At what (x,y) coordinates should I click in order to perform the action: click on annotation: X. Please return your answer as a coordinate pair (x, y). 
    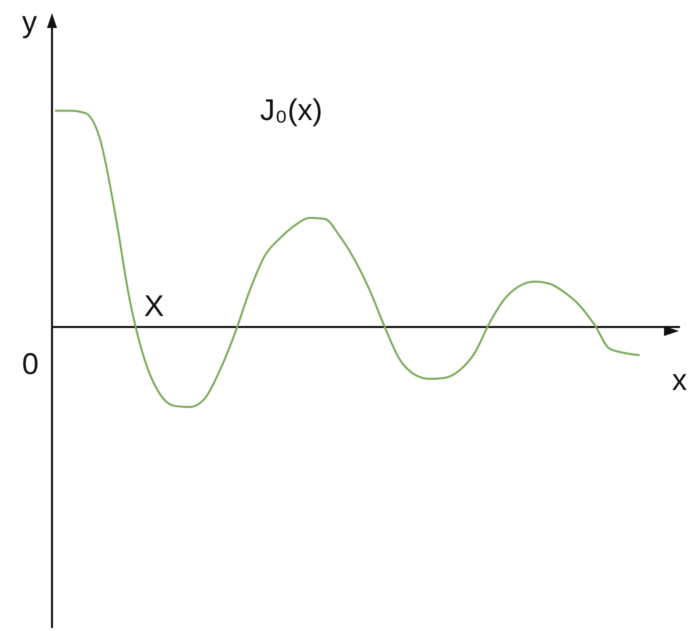
    Looking at the image, I should click on (154, 306).